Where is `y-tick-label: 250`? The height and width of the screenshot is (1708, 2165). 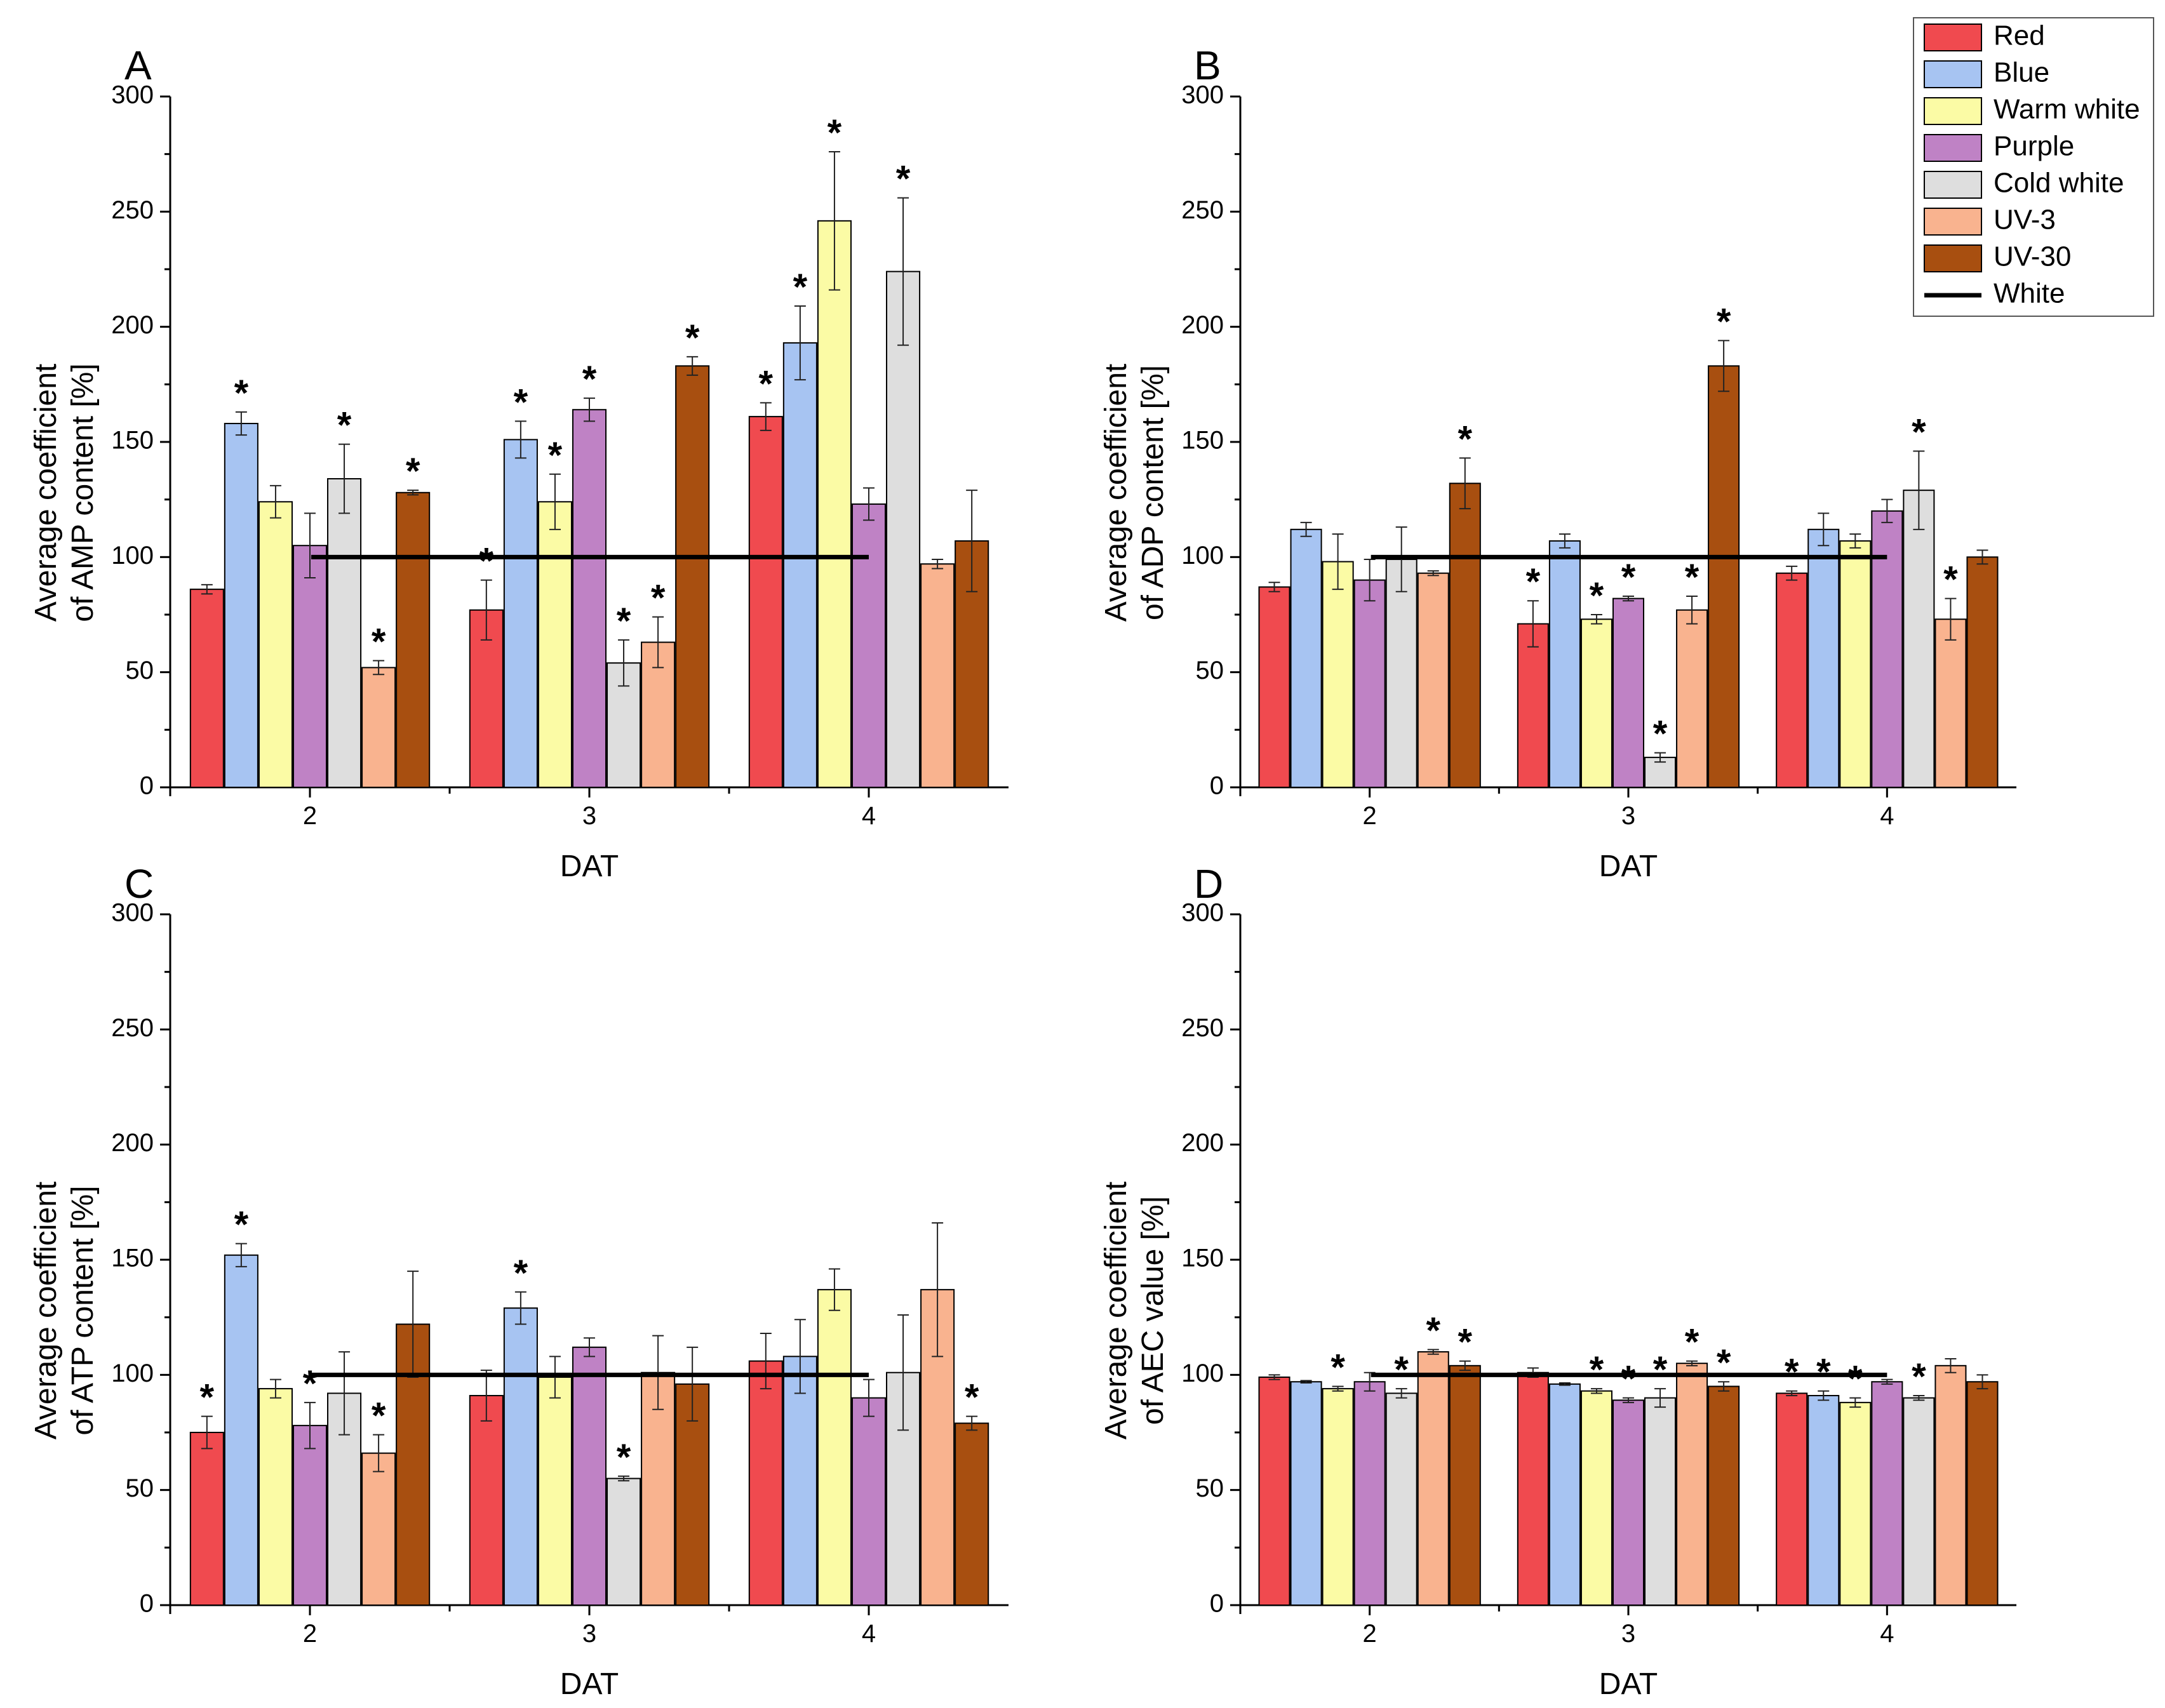
y-tick-label: 250 is located at coordinates (132, 1028).